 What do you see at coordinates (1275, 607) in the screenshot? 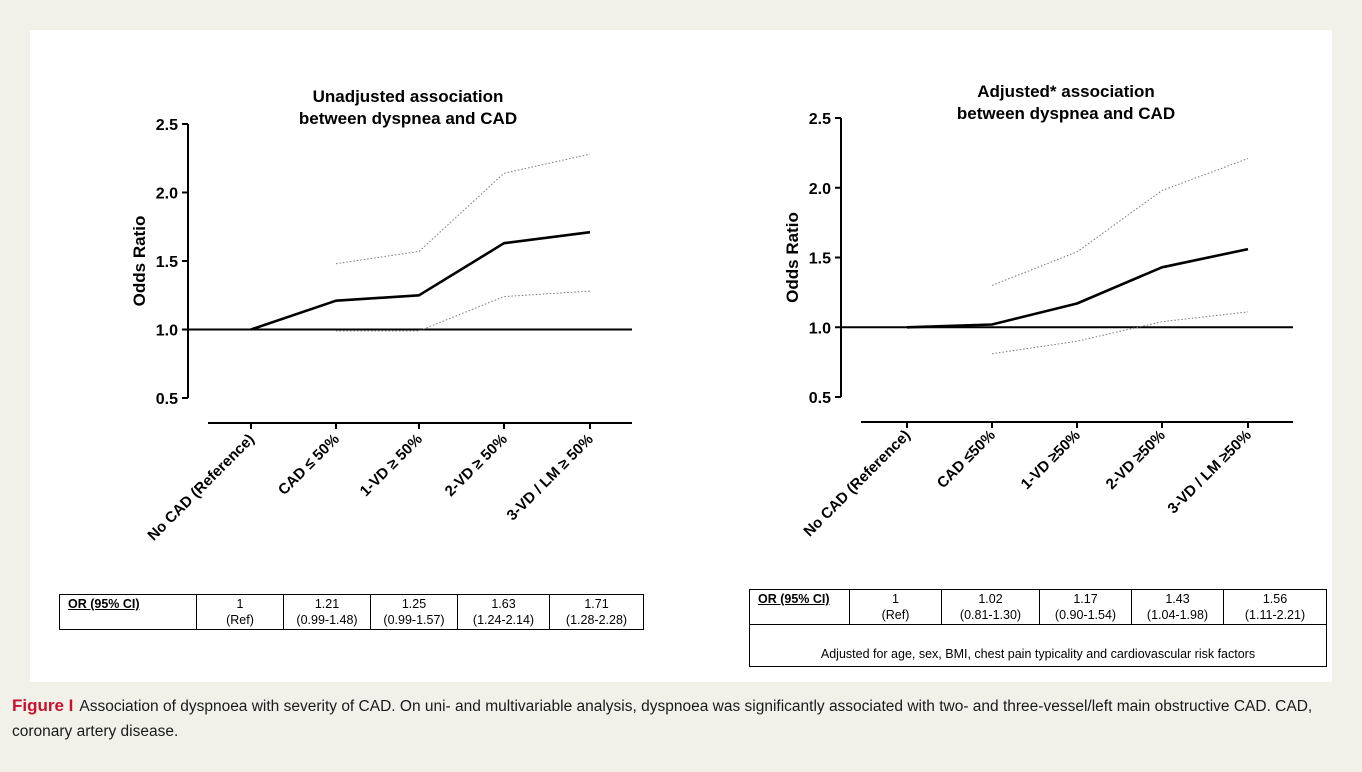
I see `table-cell: 1.56 (1.11-2.21)` at bounding box center [1275, 607].